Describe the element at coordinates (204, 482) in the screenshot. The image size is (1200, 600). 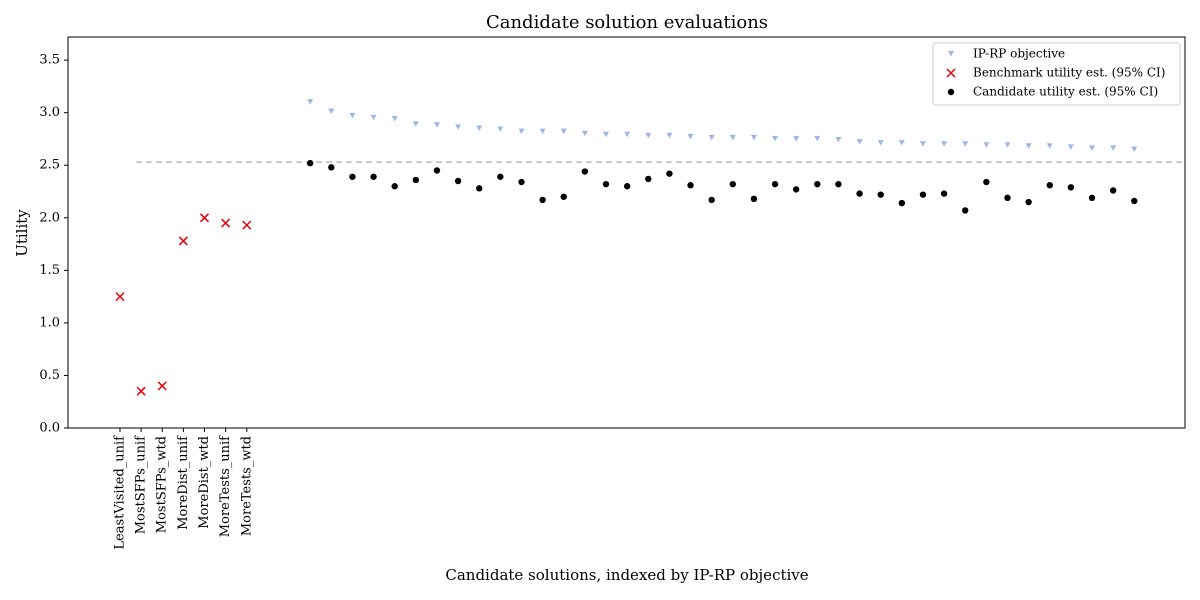
I see `x-tick-label: MoreDist_wtd` at that location.